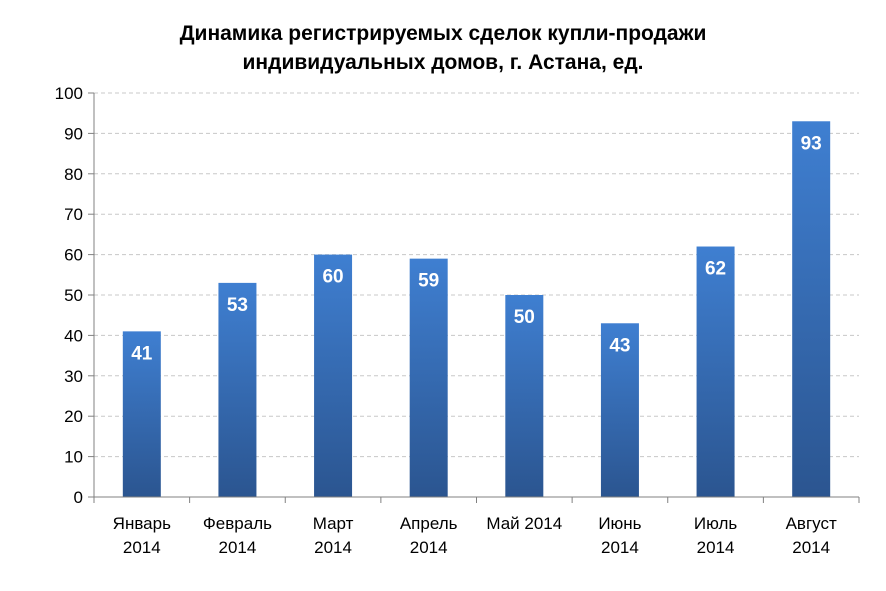 Image resolution: width=886 pixels, height=591 pixels. I want to click on x-tick-label-line: Август, so click(811, 523).